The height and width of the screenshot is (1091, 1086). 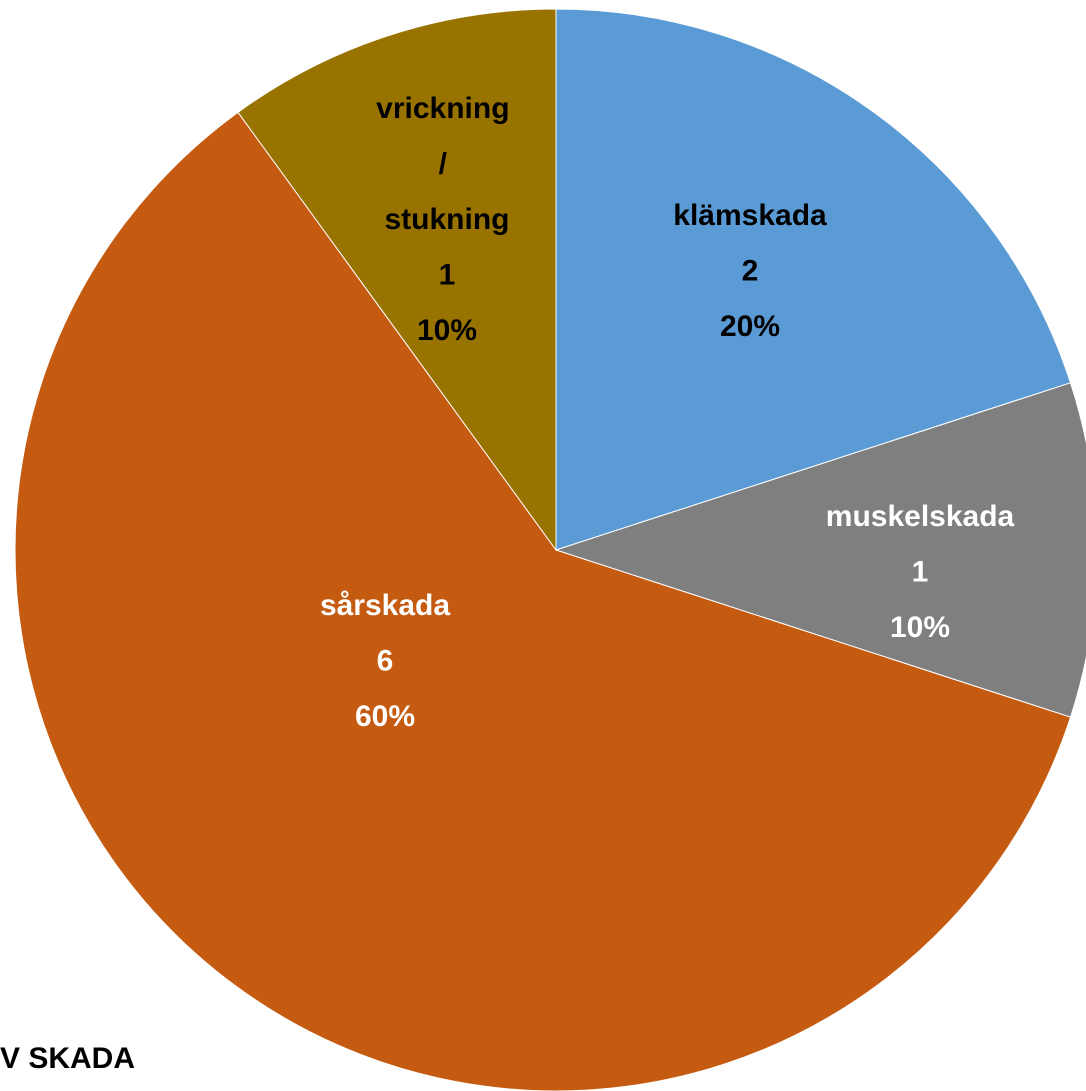 What do you see at coordinates (67, 1058) in the screenshot?
I see `chart-title: V SKADA` at bounding box center [67, 1058].